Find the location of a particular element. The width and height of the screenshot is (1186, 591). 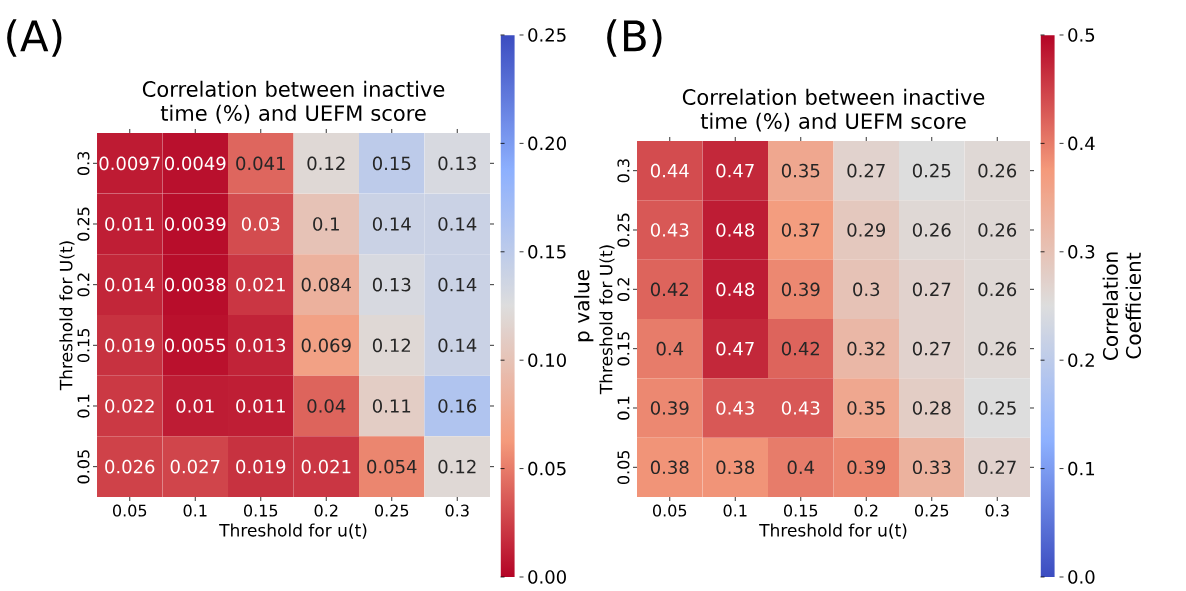

data-label: 0.33 is located at coordinates (931, 467).